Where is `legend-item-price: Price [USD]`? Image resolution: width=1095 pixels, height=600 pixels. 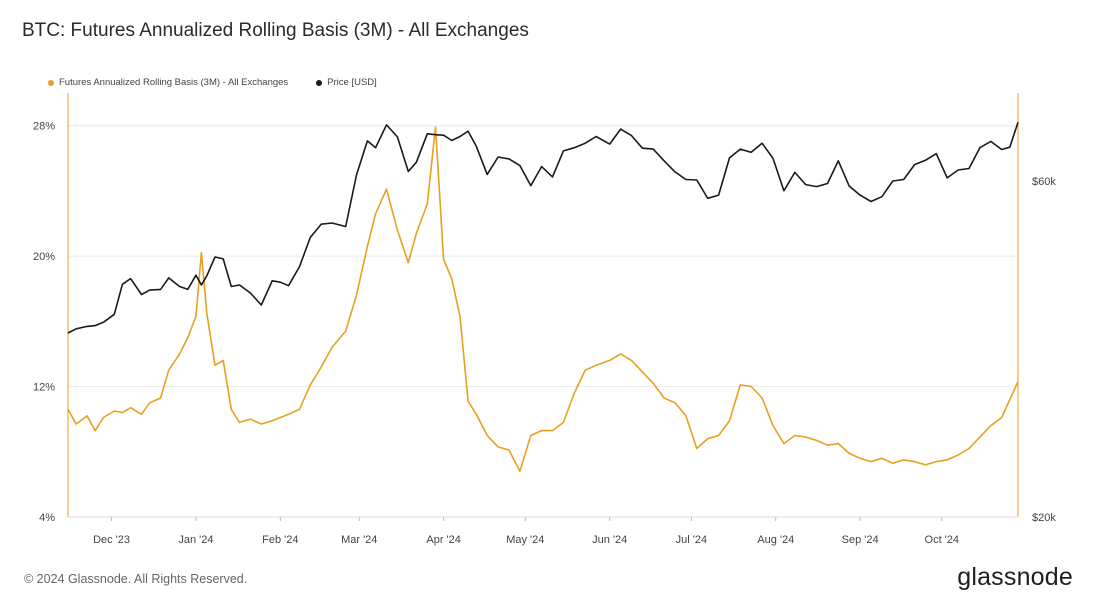 legend-item-price: Price [USD] is located at coordinates (346, 82).